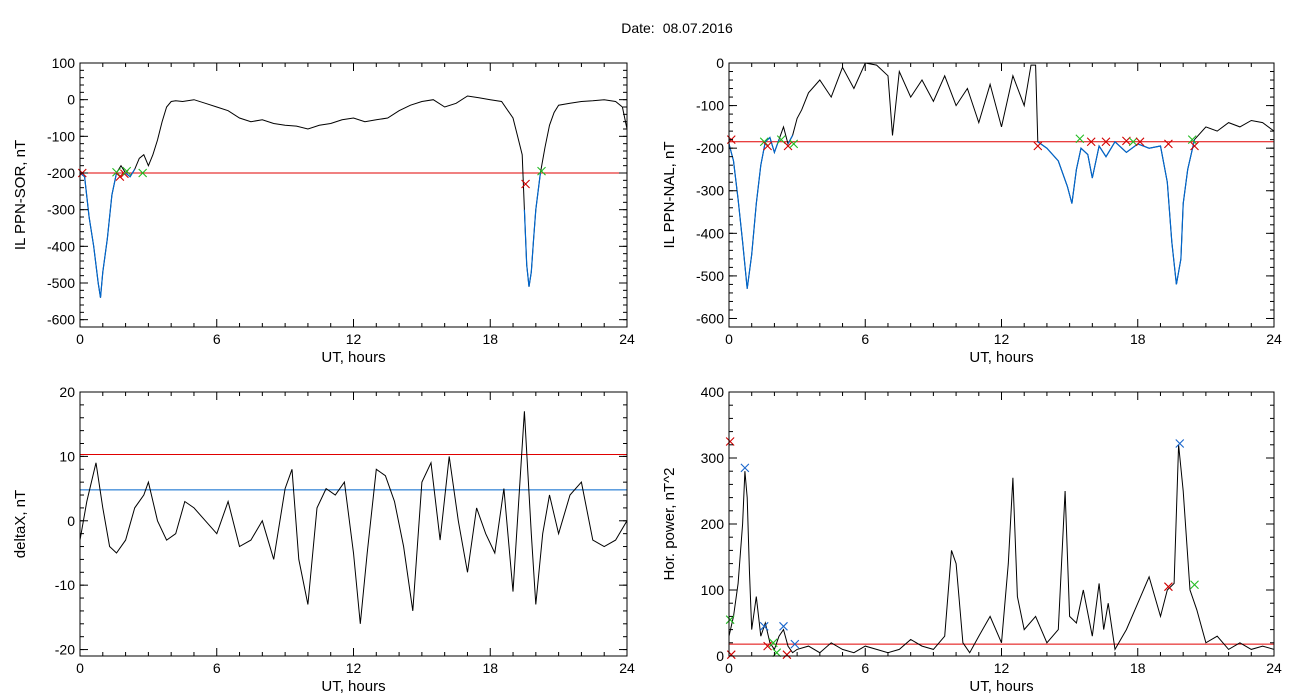 This screenshot has width=1300, height=700. I want to click on sor-y-tick-label: -600, so click(61, 320).